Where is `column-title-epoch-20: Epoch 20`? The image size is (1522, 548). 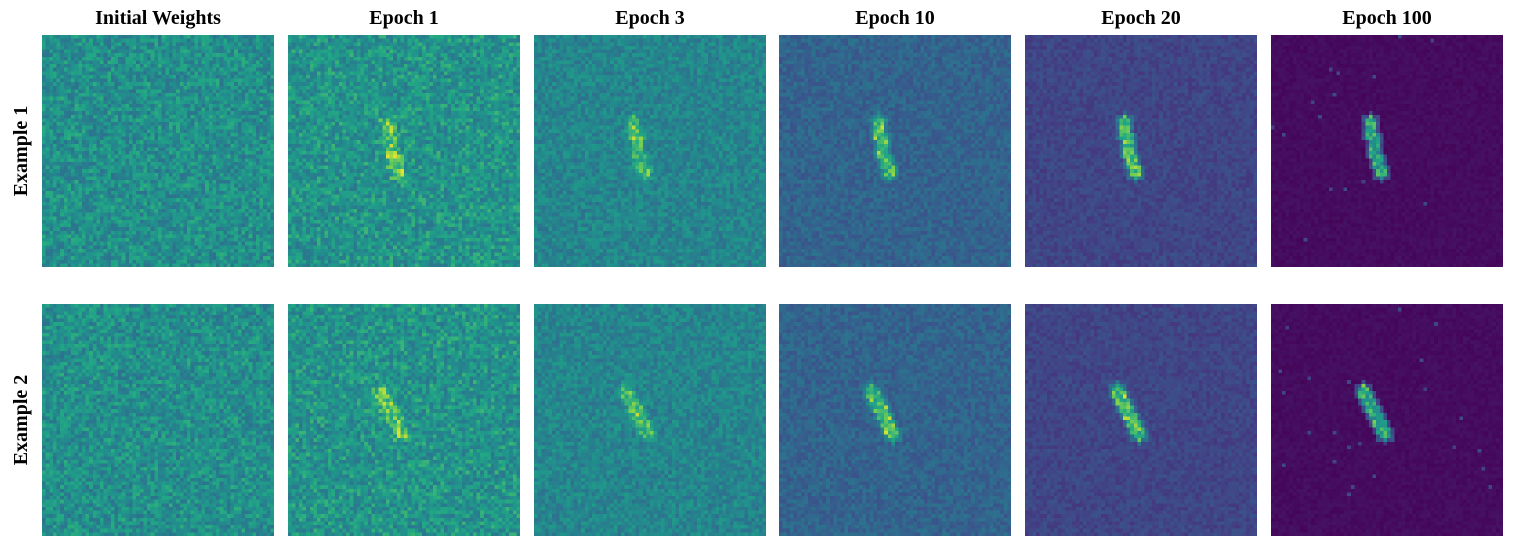
column-title-epoch-20: Epoch 20 is located at coordinates (1141, 18).